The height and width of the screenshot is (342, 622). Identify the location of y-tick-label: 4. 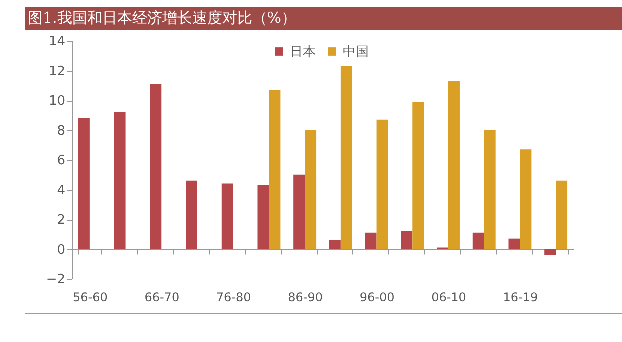
(61, 190).